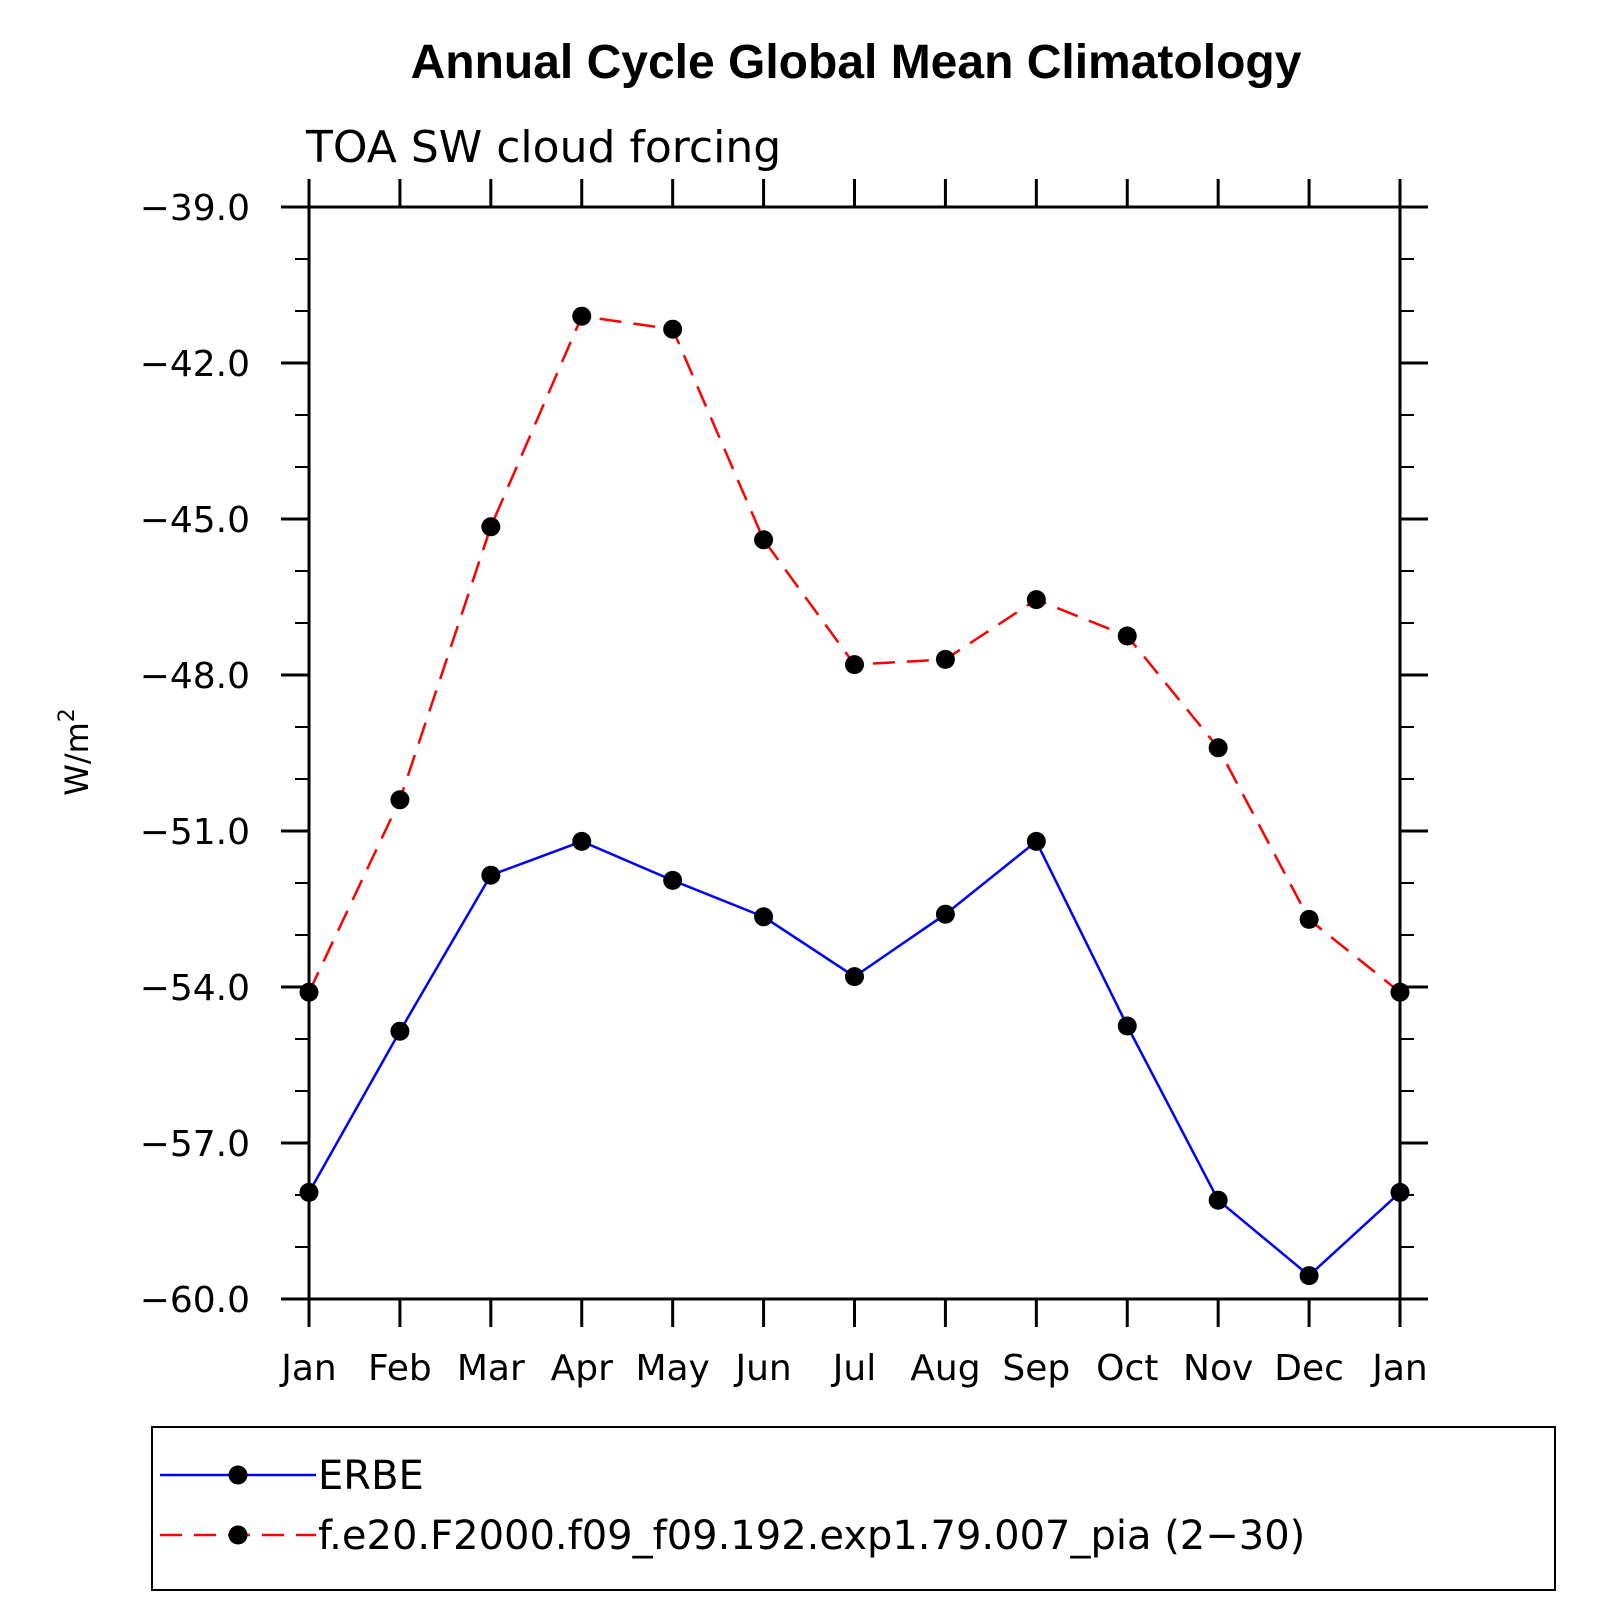 This screenshot has height=1602, width=1602. Describe the element at coordinates (1036, 1368) in the screenshot. I see `x-tick-label: Sep` at that location.